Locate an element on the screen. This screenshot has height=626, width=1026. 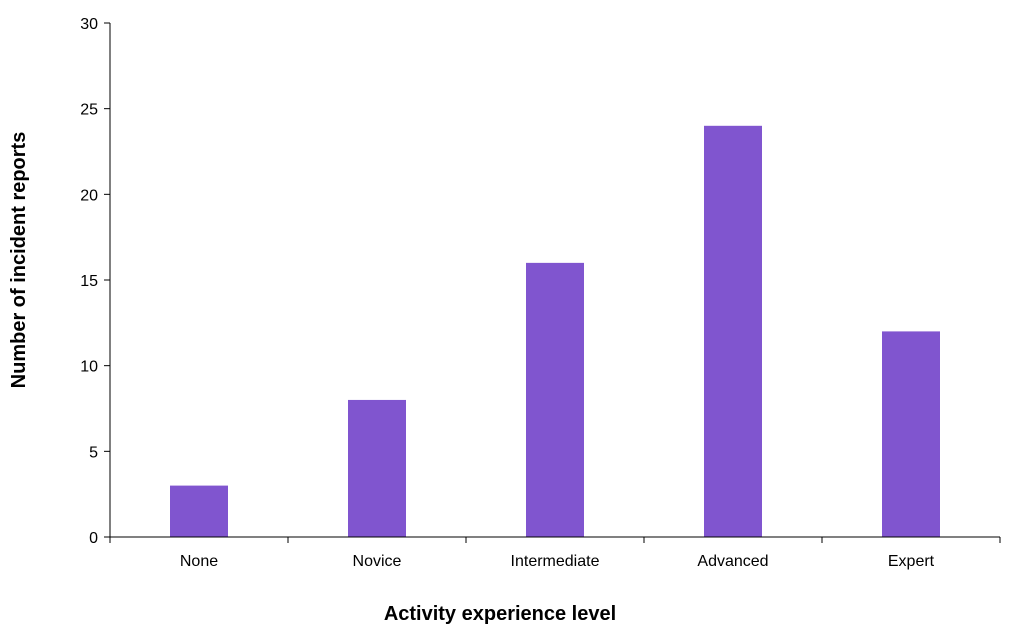
y-tick-label: 20 is located at coordinates (89, 195).